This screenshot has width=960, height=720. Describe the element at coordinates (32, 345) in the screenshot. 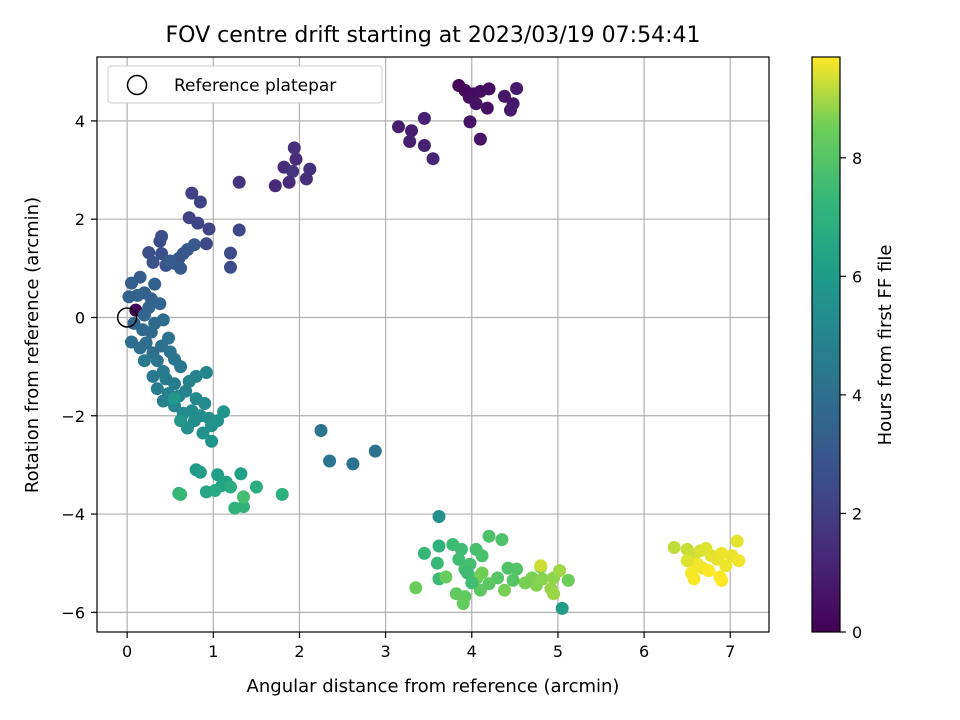

I see `y-axis-label: Rotation from reference (arcmin)` at that location.